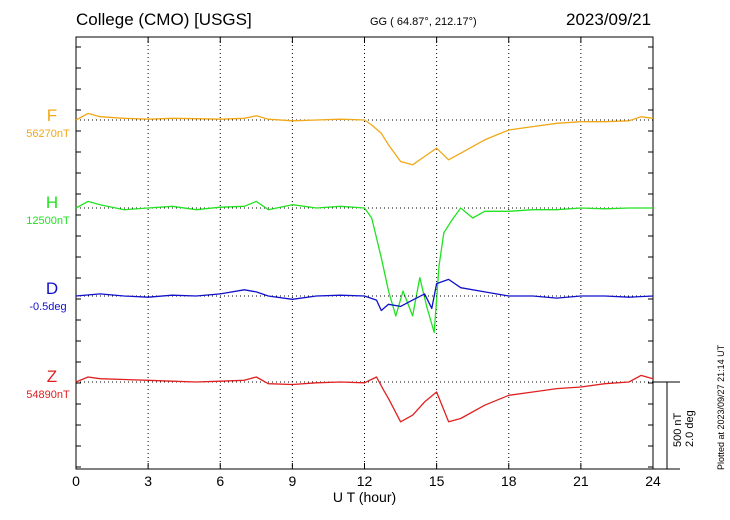 Image resolution: width=730 pixels, height=520 pixels. Describe the element at coordinates (52, 202) in the screenshot. I see `series-name-h: H` at that location.